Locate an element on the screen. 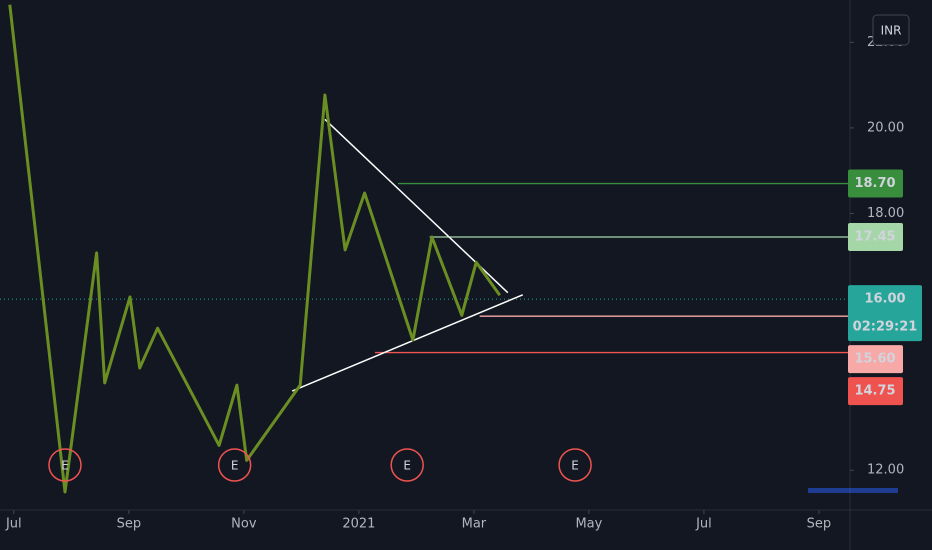 The image size is (932, 550). currency-label: INR is located at coordinates (891, 31).